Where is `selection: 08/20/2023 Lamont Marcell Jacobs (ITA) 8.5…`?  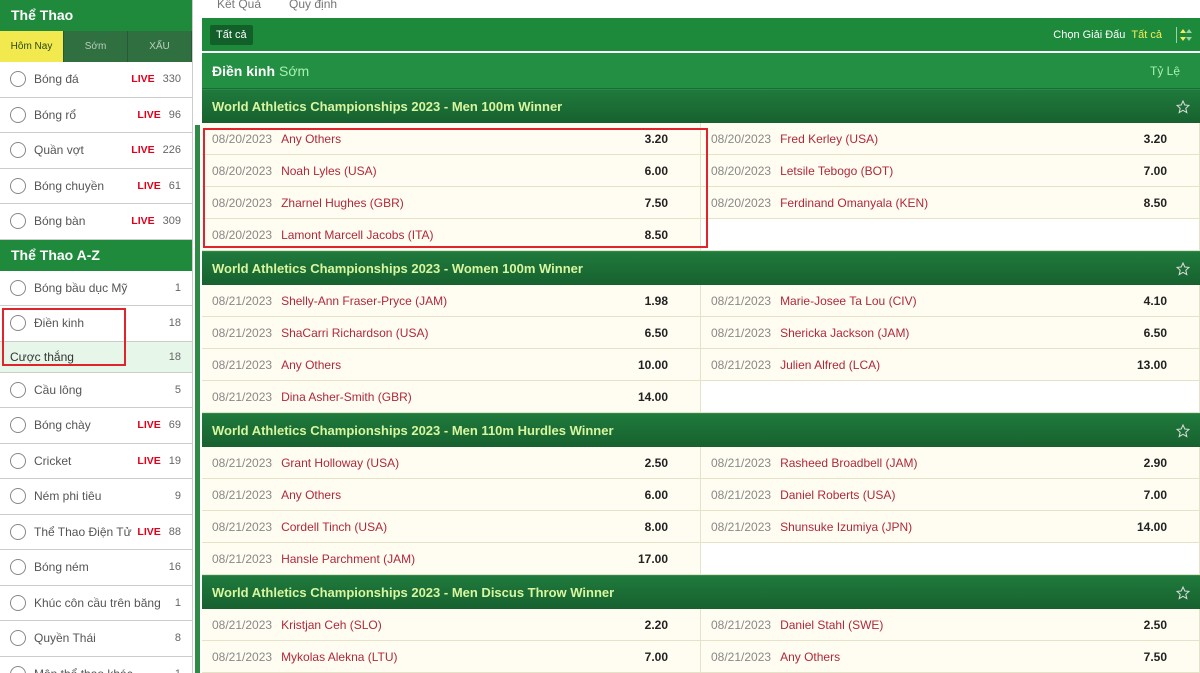
selection: 08/20/2023 Lamont Marcell Jacobs (ITA) 8.5… is located at coordinates (451, 235).